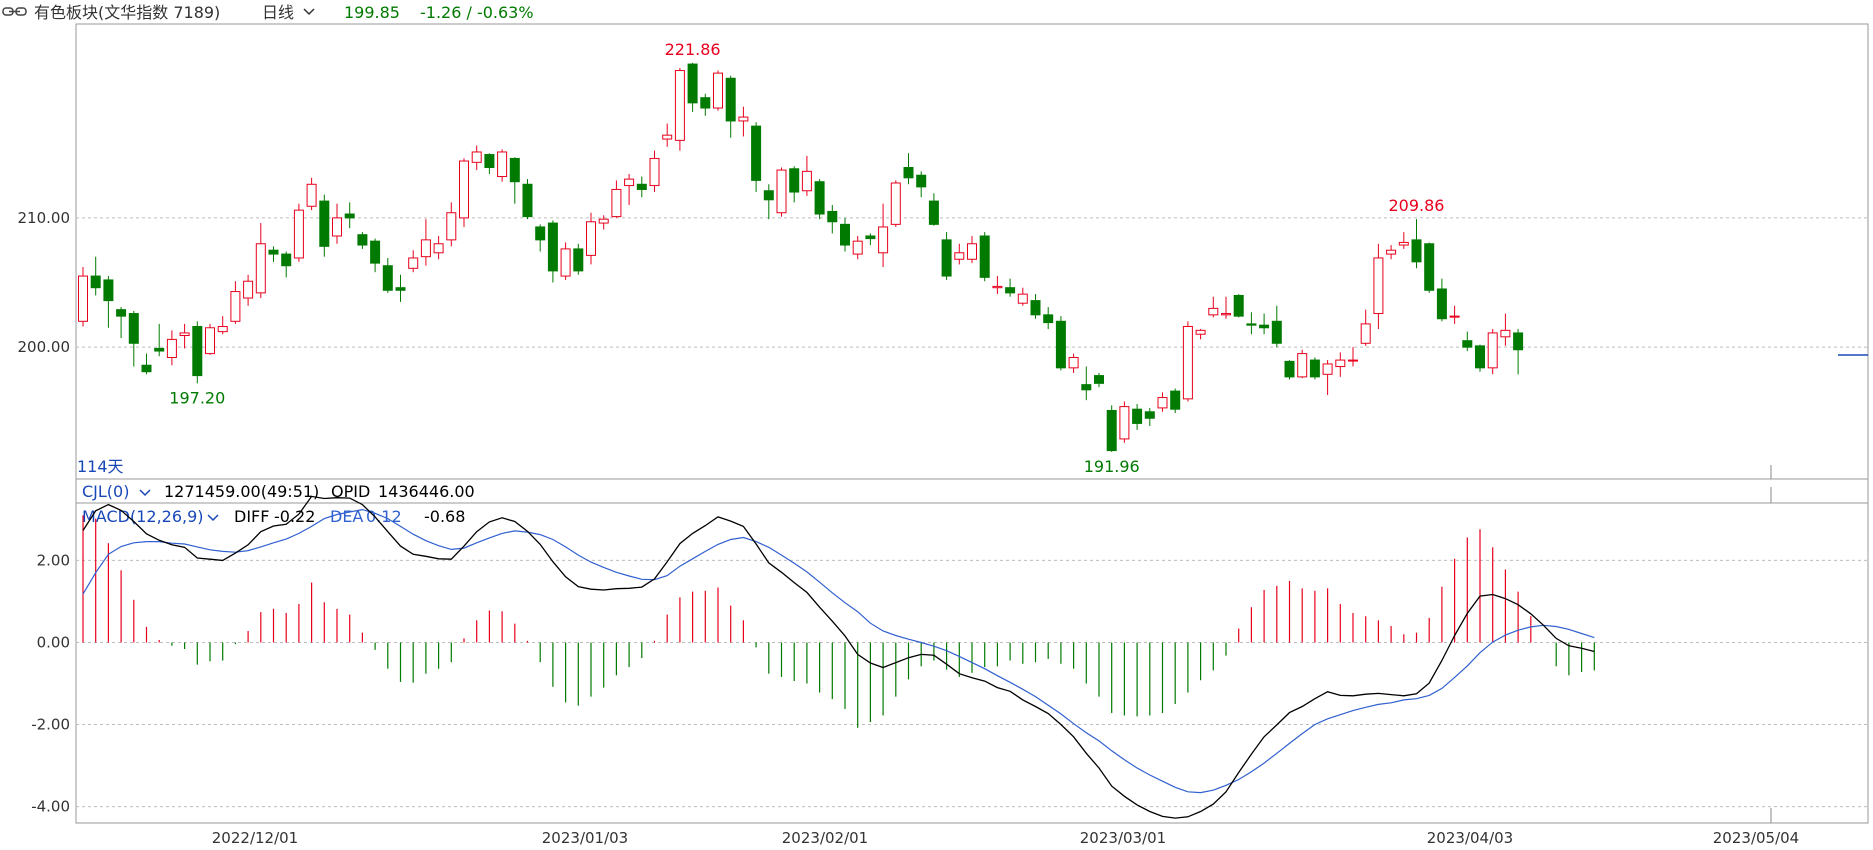 This screenshot has width=1873, height=850. What do you see at coordinates (44, 218) in the screenshot?
I see `price-tick-label: 210.00` at bounding box center [44, 218].